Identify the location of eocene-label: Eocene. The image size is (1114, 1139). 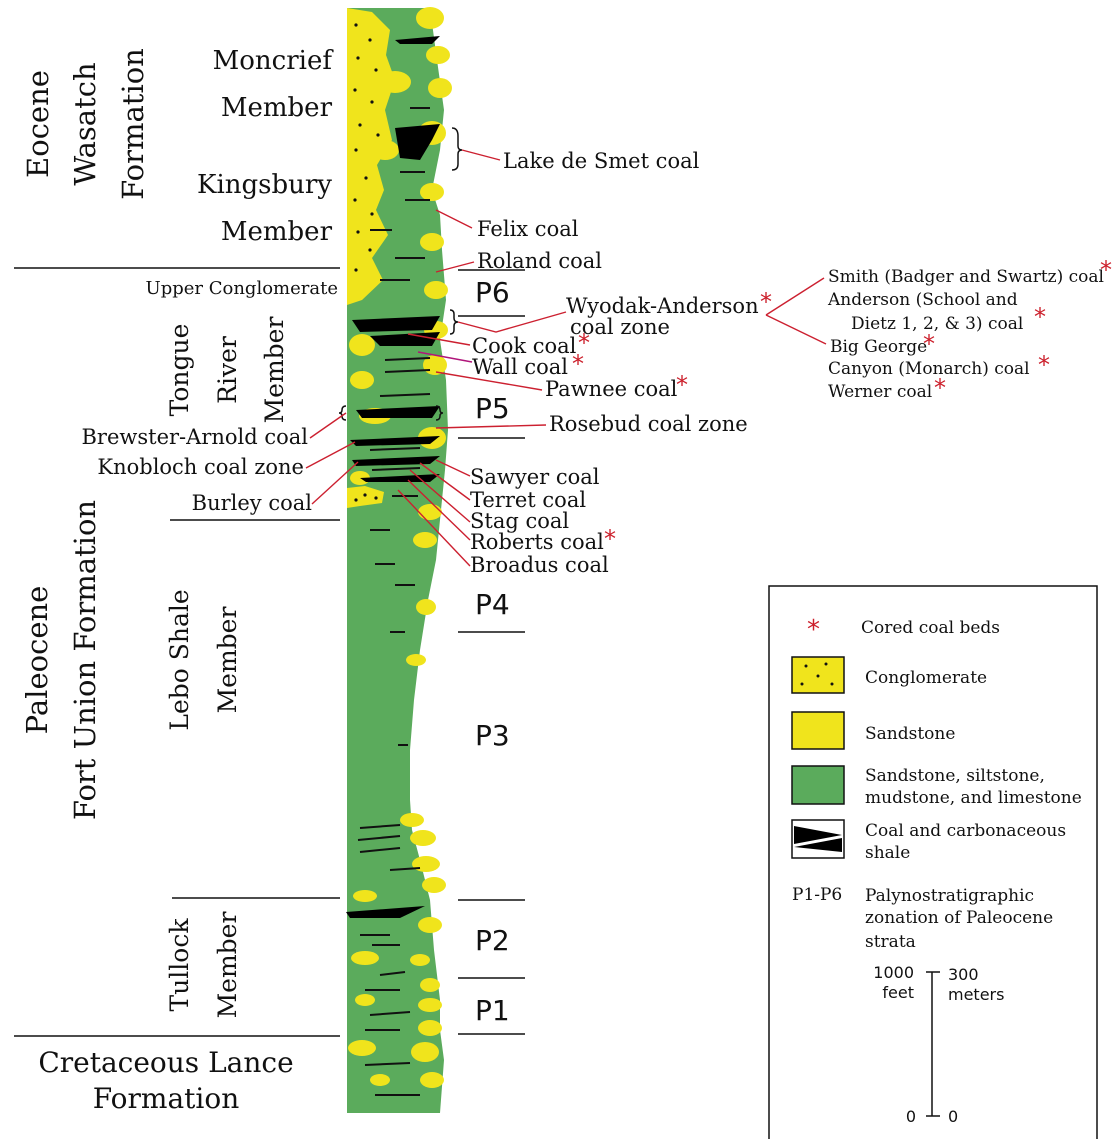
(38, 124).